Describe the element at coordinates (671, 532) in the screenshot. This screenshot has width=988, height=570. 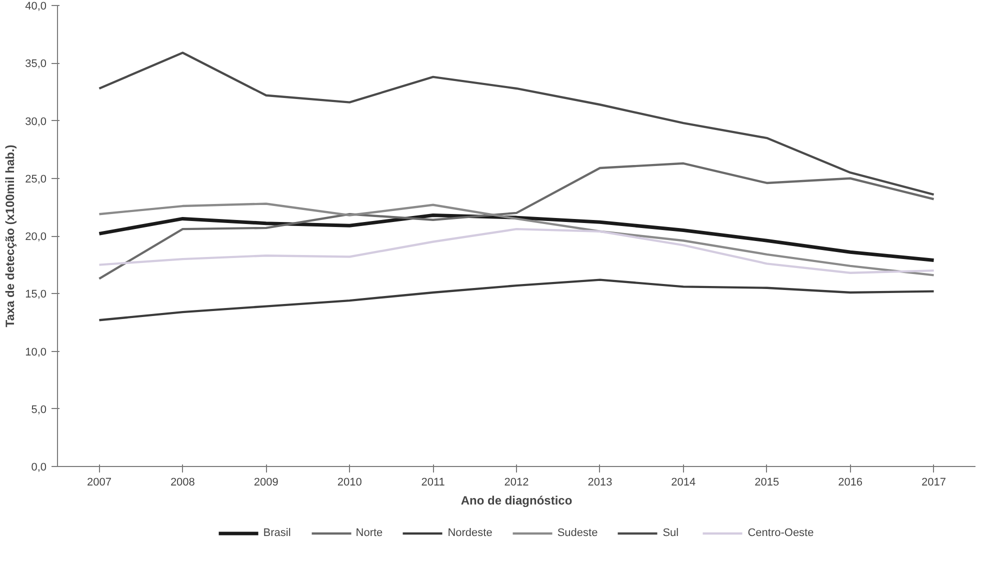
I see `legend-label: Sul` at that location.